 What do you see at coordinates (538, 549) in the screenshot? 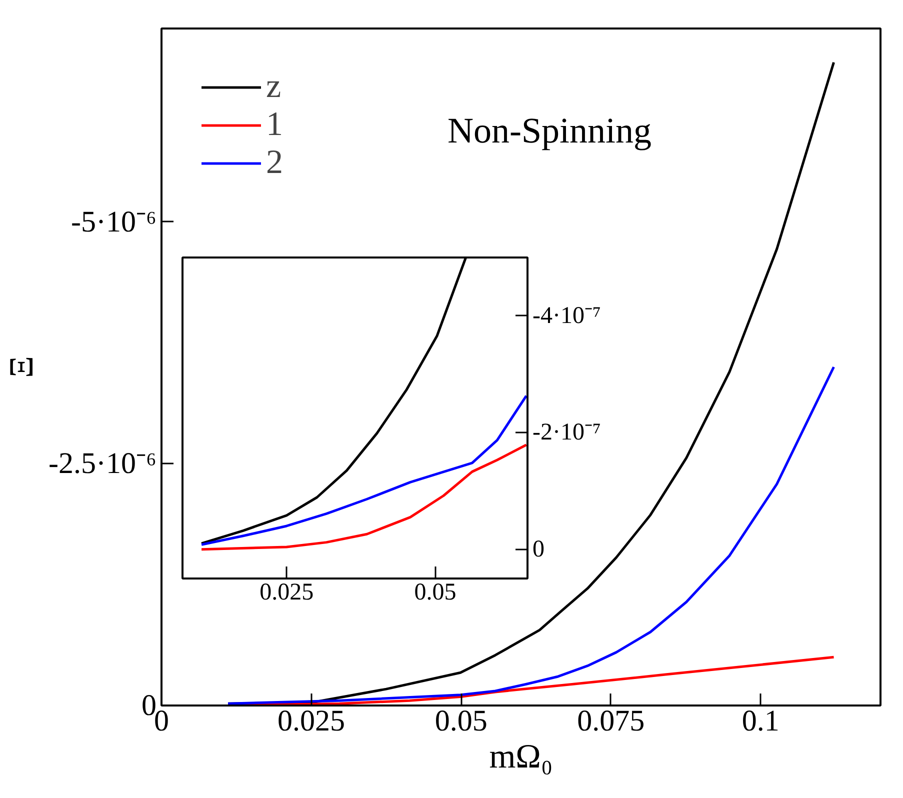
I see `y-tick-label: 0` at bounding box center [538, 549].